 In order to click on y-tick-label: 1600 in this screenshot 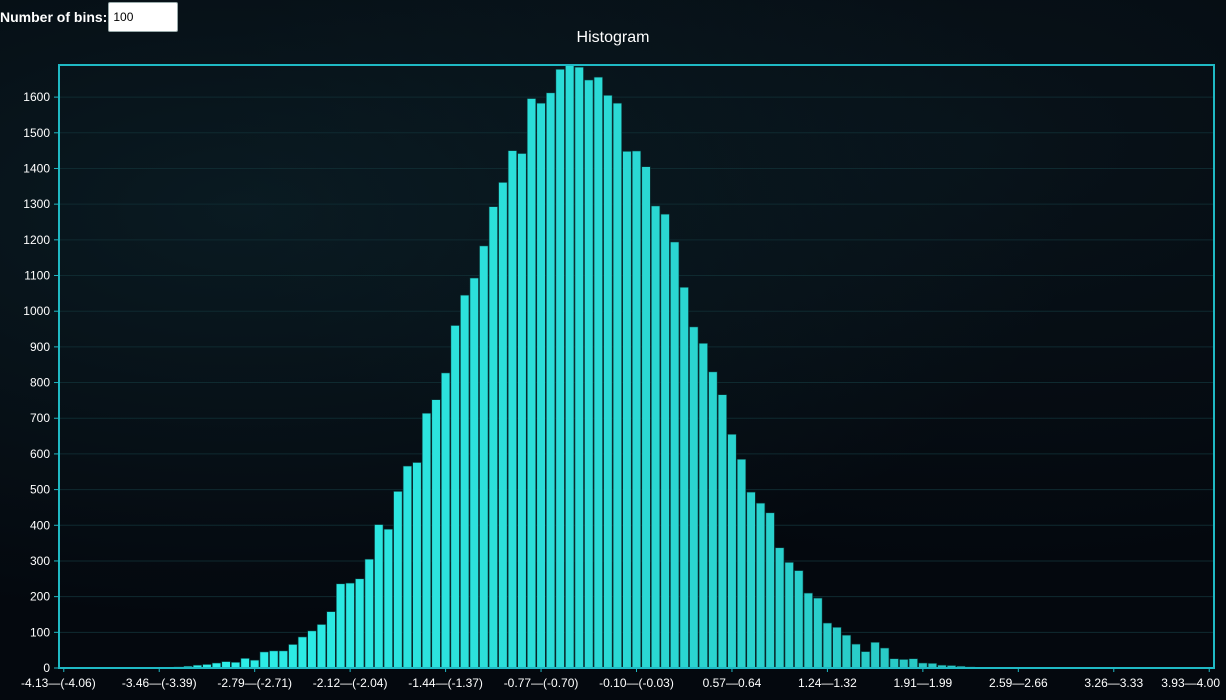, I will do `click(36, 97)`.